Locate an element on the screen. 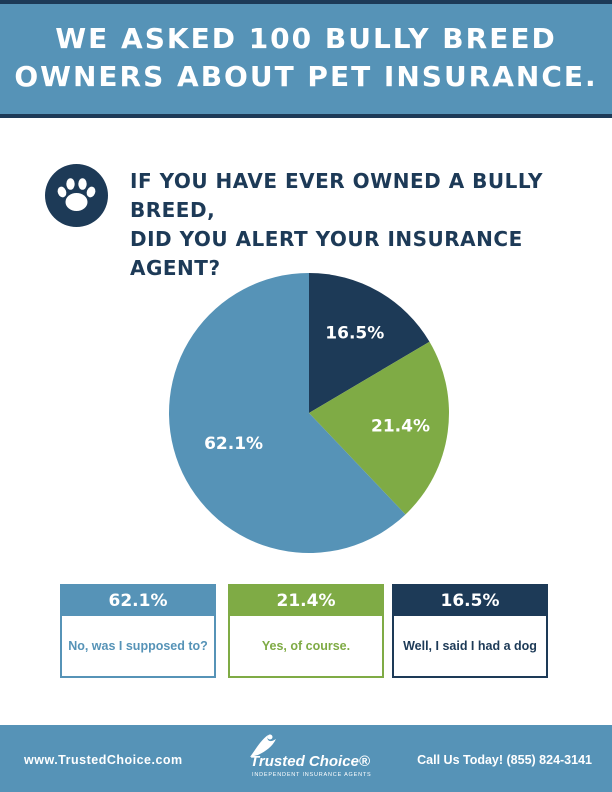 This screenshot has height=792, width=612. brand-tagline: INDEPENDENT INSURANCE AGENTS is located at coordinates (312, 775).